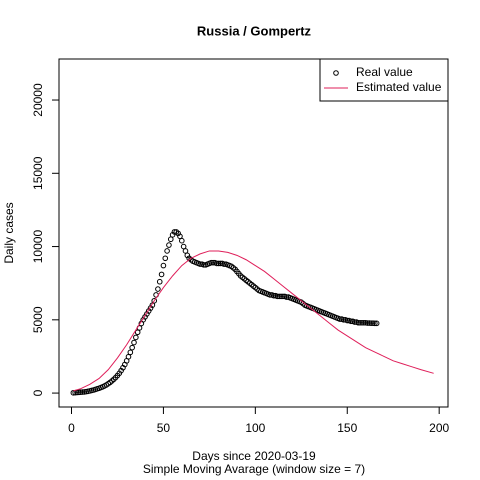 The width and height of the screenshot is (480, 480). What do you see at coordinates (347, 428) in the screenshot?
I see `x-tick-label: 150` at bounding box center [347, 428].